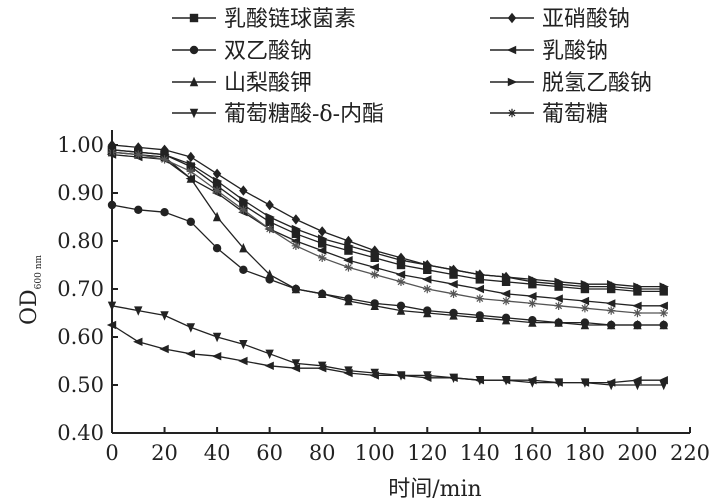 The width and height of the screenshot is (720, 502). Describe the element at coordinates (278, 114) in the screenshot. I see `legend-item: 葡萄糖酸-δ-内酯` at that location.